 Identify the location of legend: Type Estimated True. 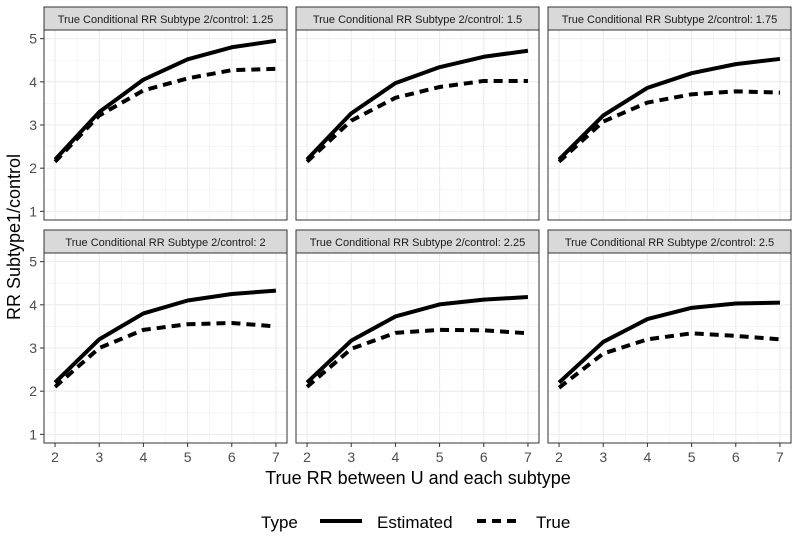
(415, 522).